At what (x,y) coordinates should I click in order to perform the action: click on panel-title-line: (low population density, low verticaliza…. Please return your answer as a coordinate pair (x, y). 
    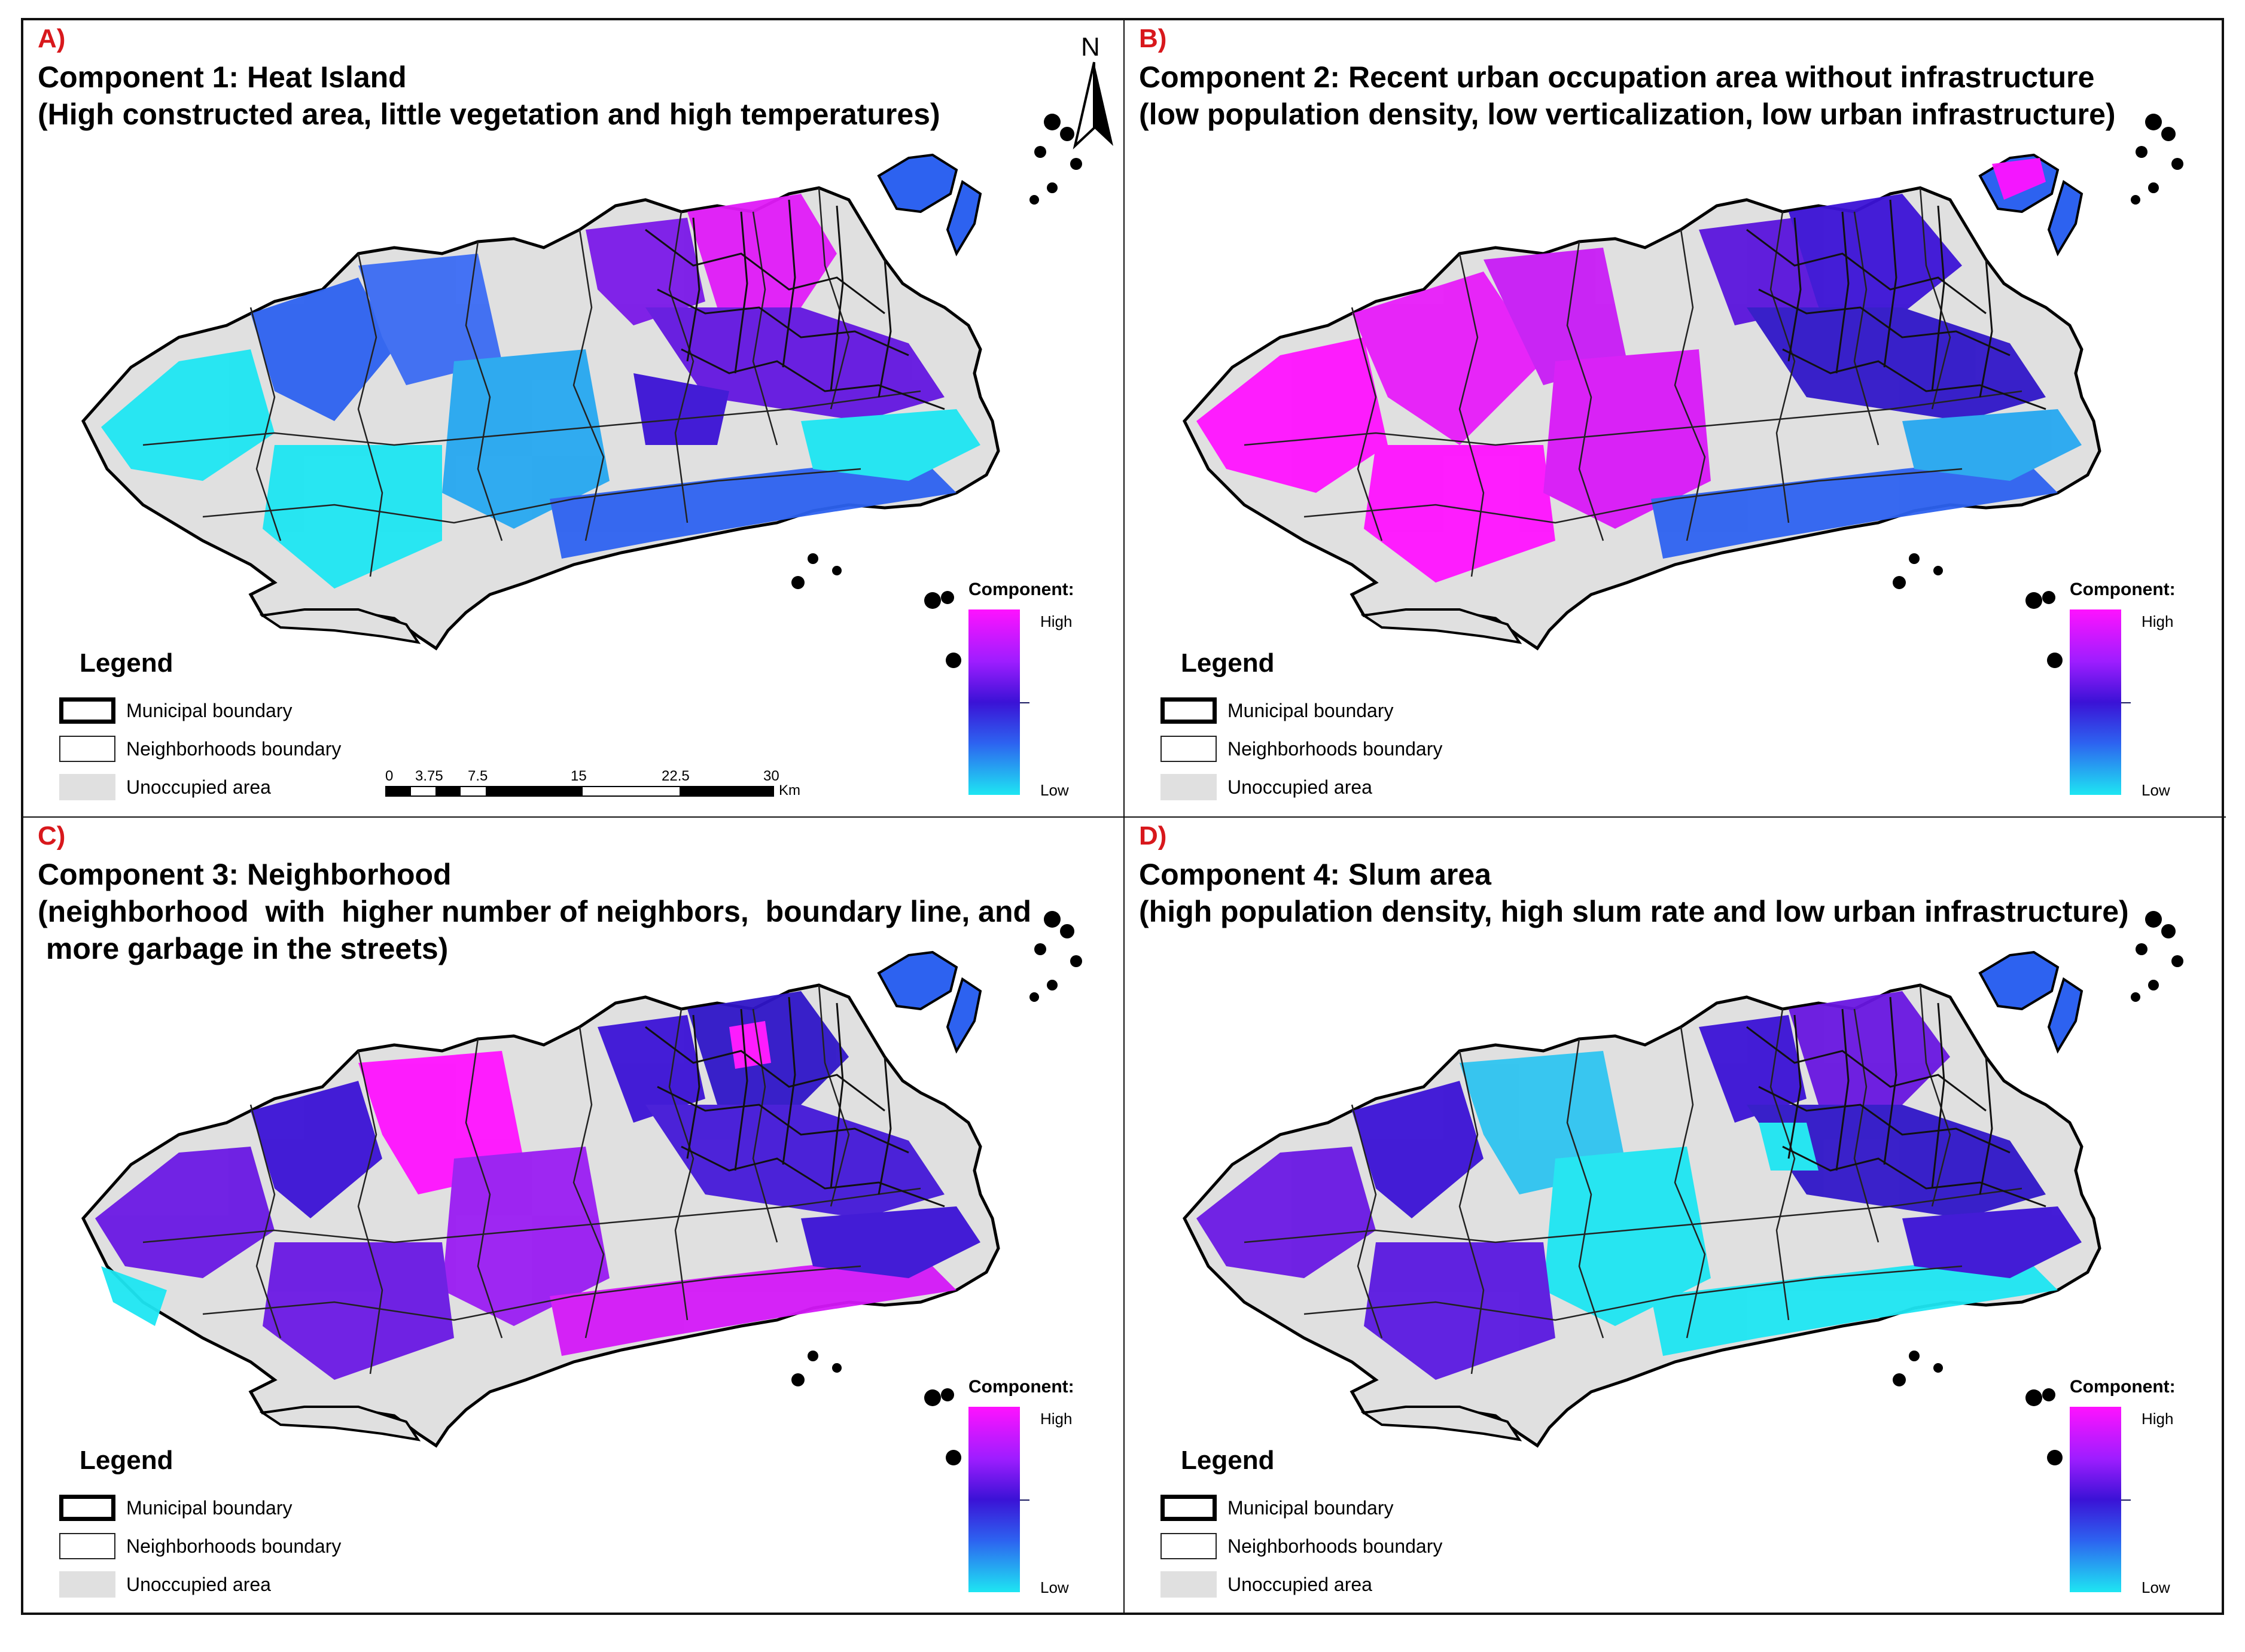
    Looking at the image, I should click on (1627, 114).